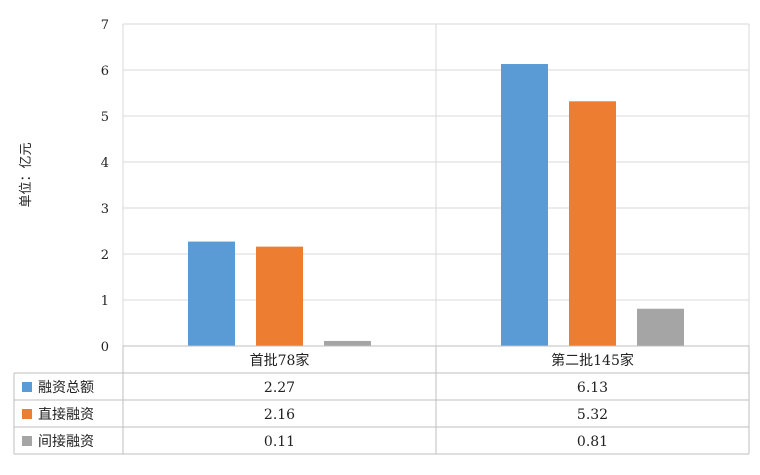 The width and height of the screenshot is (760, 475). I want to click on data-label: 2.27, so click(279, 388).